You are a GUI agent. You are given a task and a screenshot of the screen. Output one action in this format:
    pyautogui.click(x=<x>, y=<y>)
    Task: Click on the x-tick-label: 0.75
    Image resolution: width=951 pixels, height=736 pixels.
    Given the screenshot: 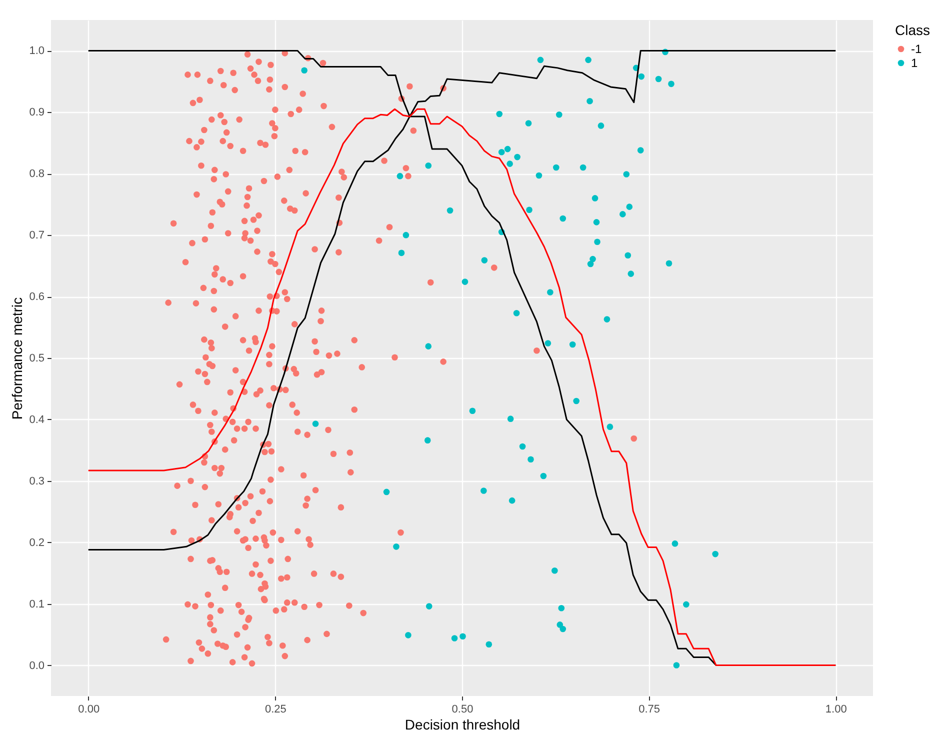 What is the action you would take?
    pyautogui.click(x=649, y=710)
    